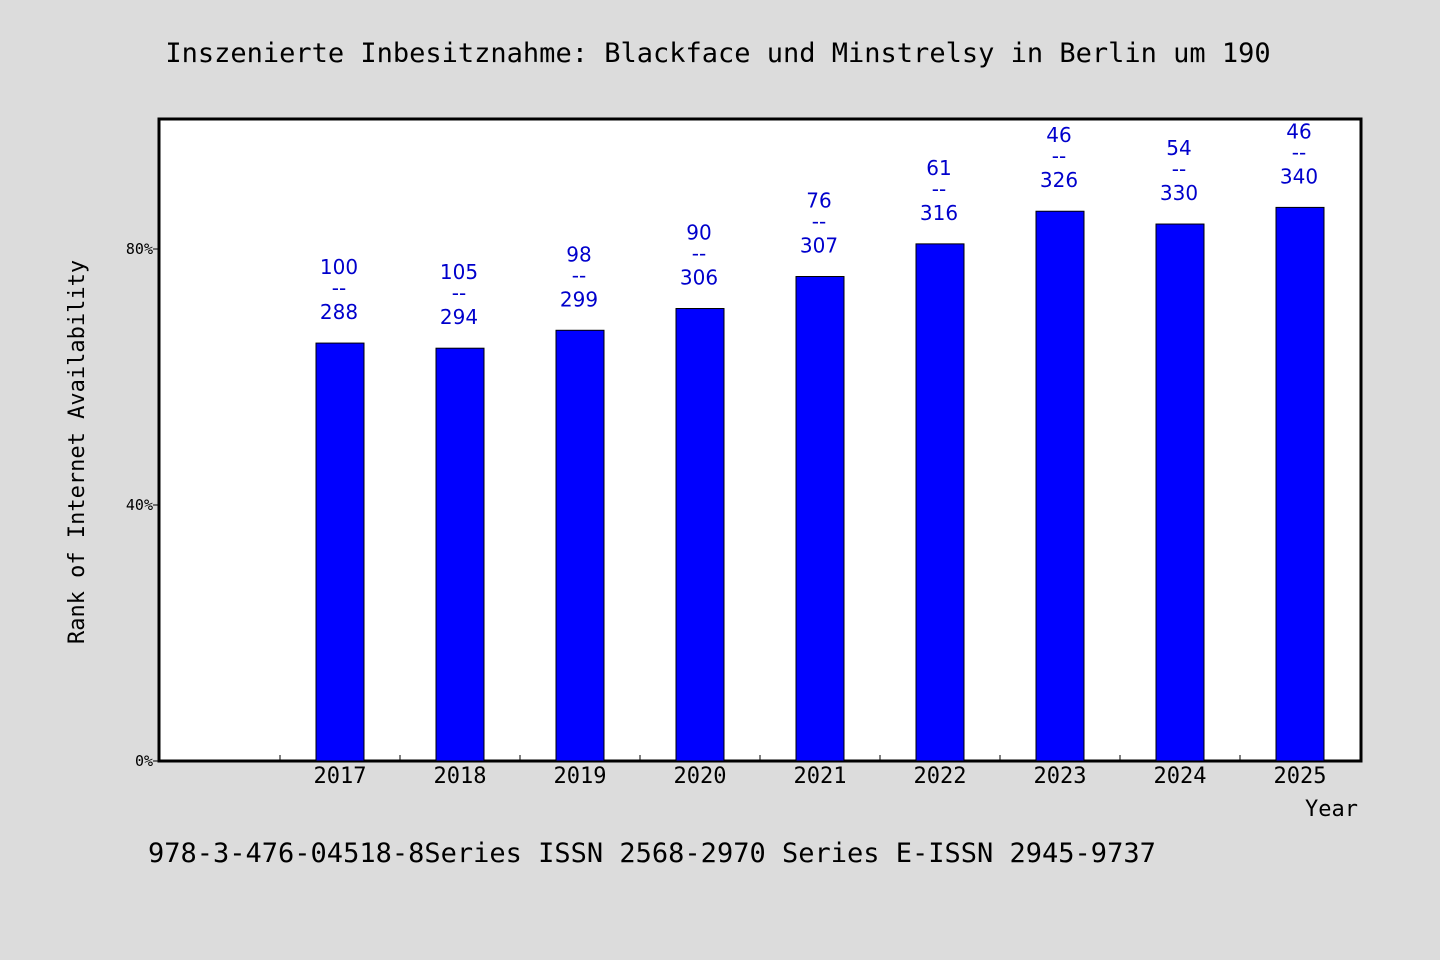  I want to click on data-label-top: 76, so click(818, 201).